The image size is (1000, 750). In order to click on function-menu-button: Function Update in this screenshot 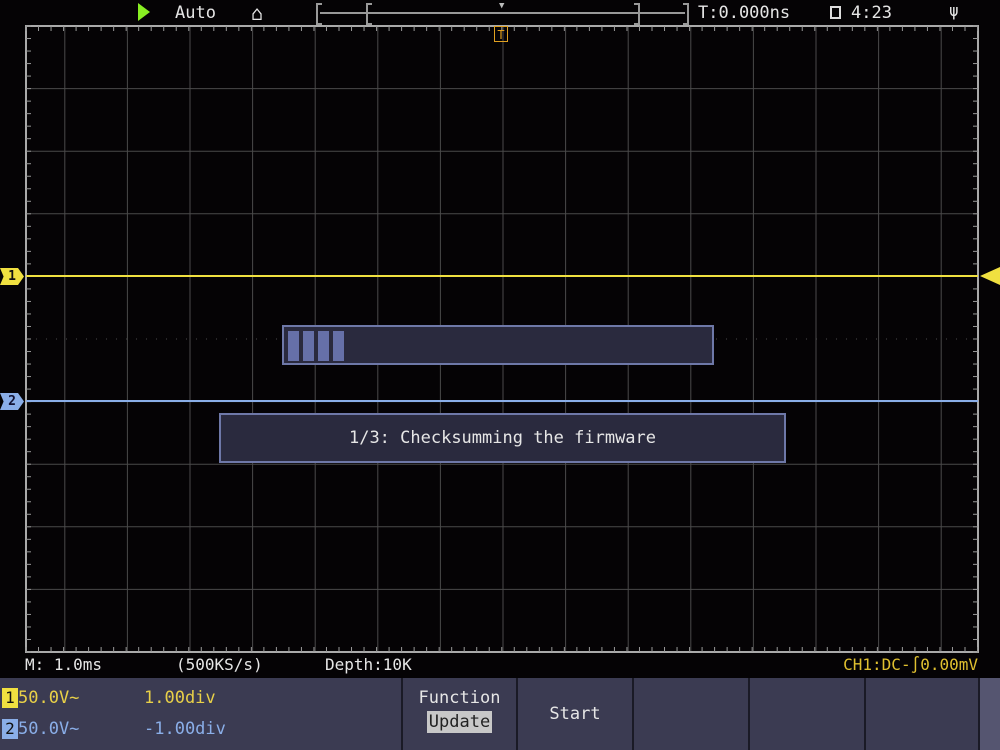, I will do `click(458, 714)`.